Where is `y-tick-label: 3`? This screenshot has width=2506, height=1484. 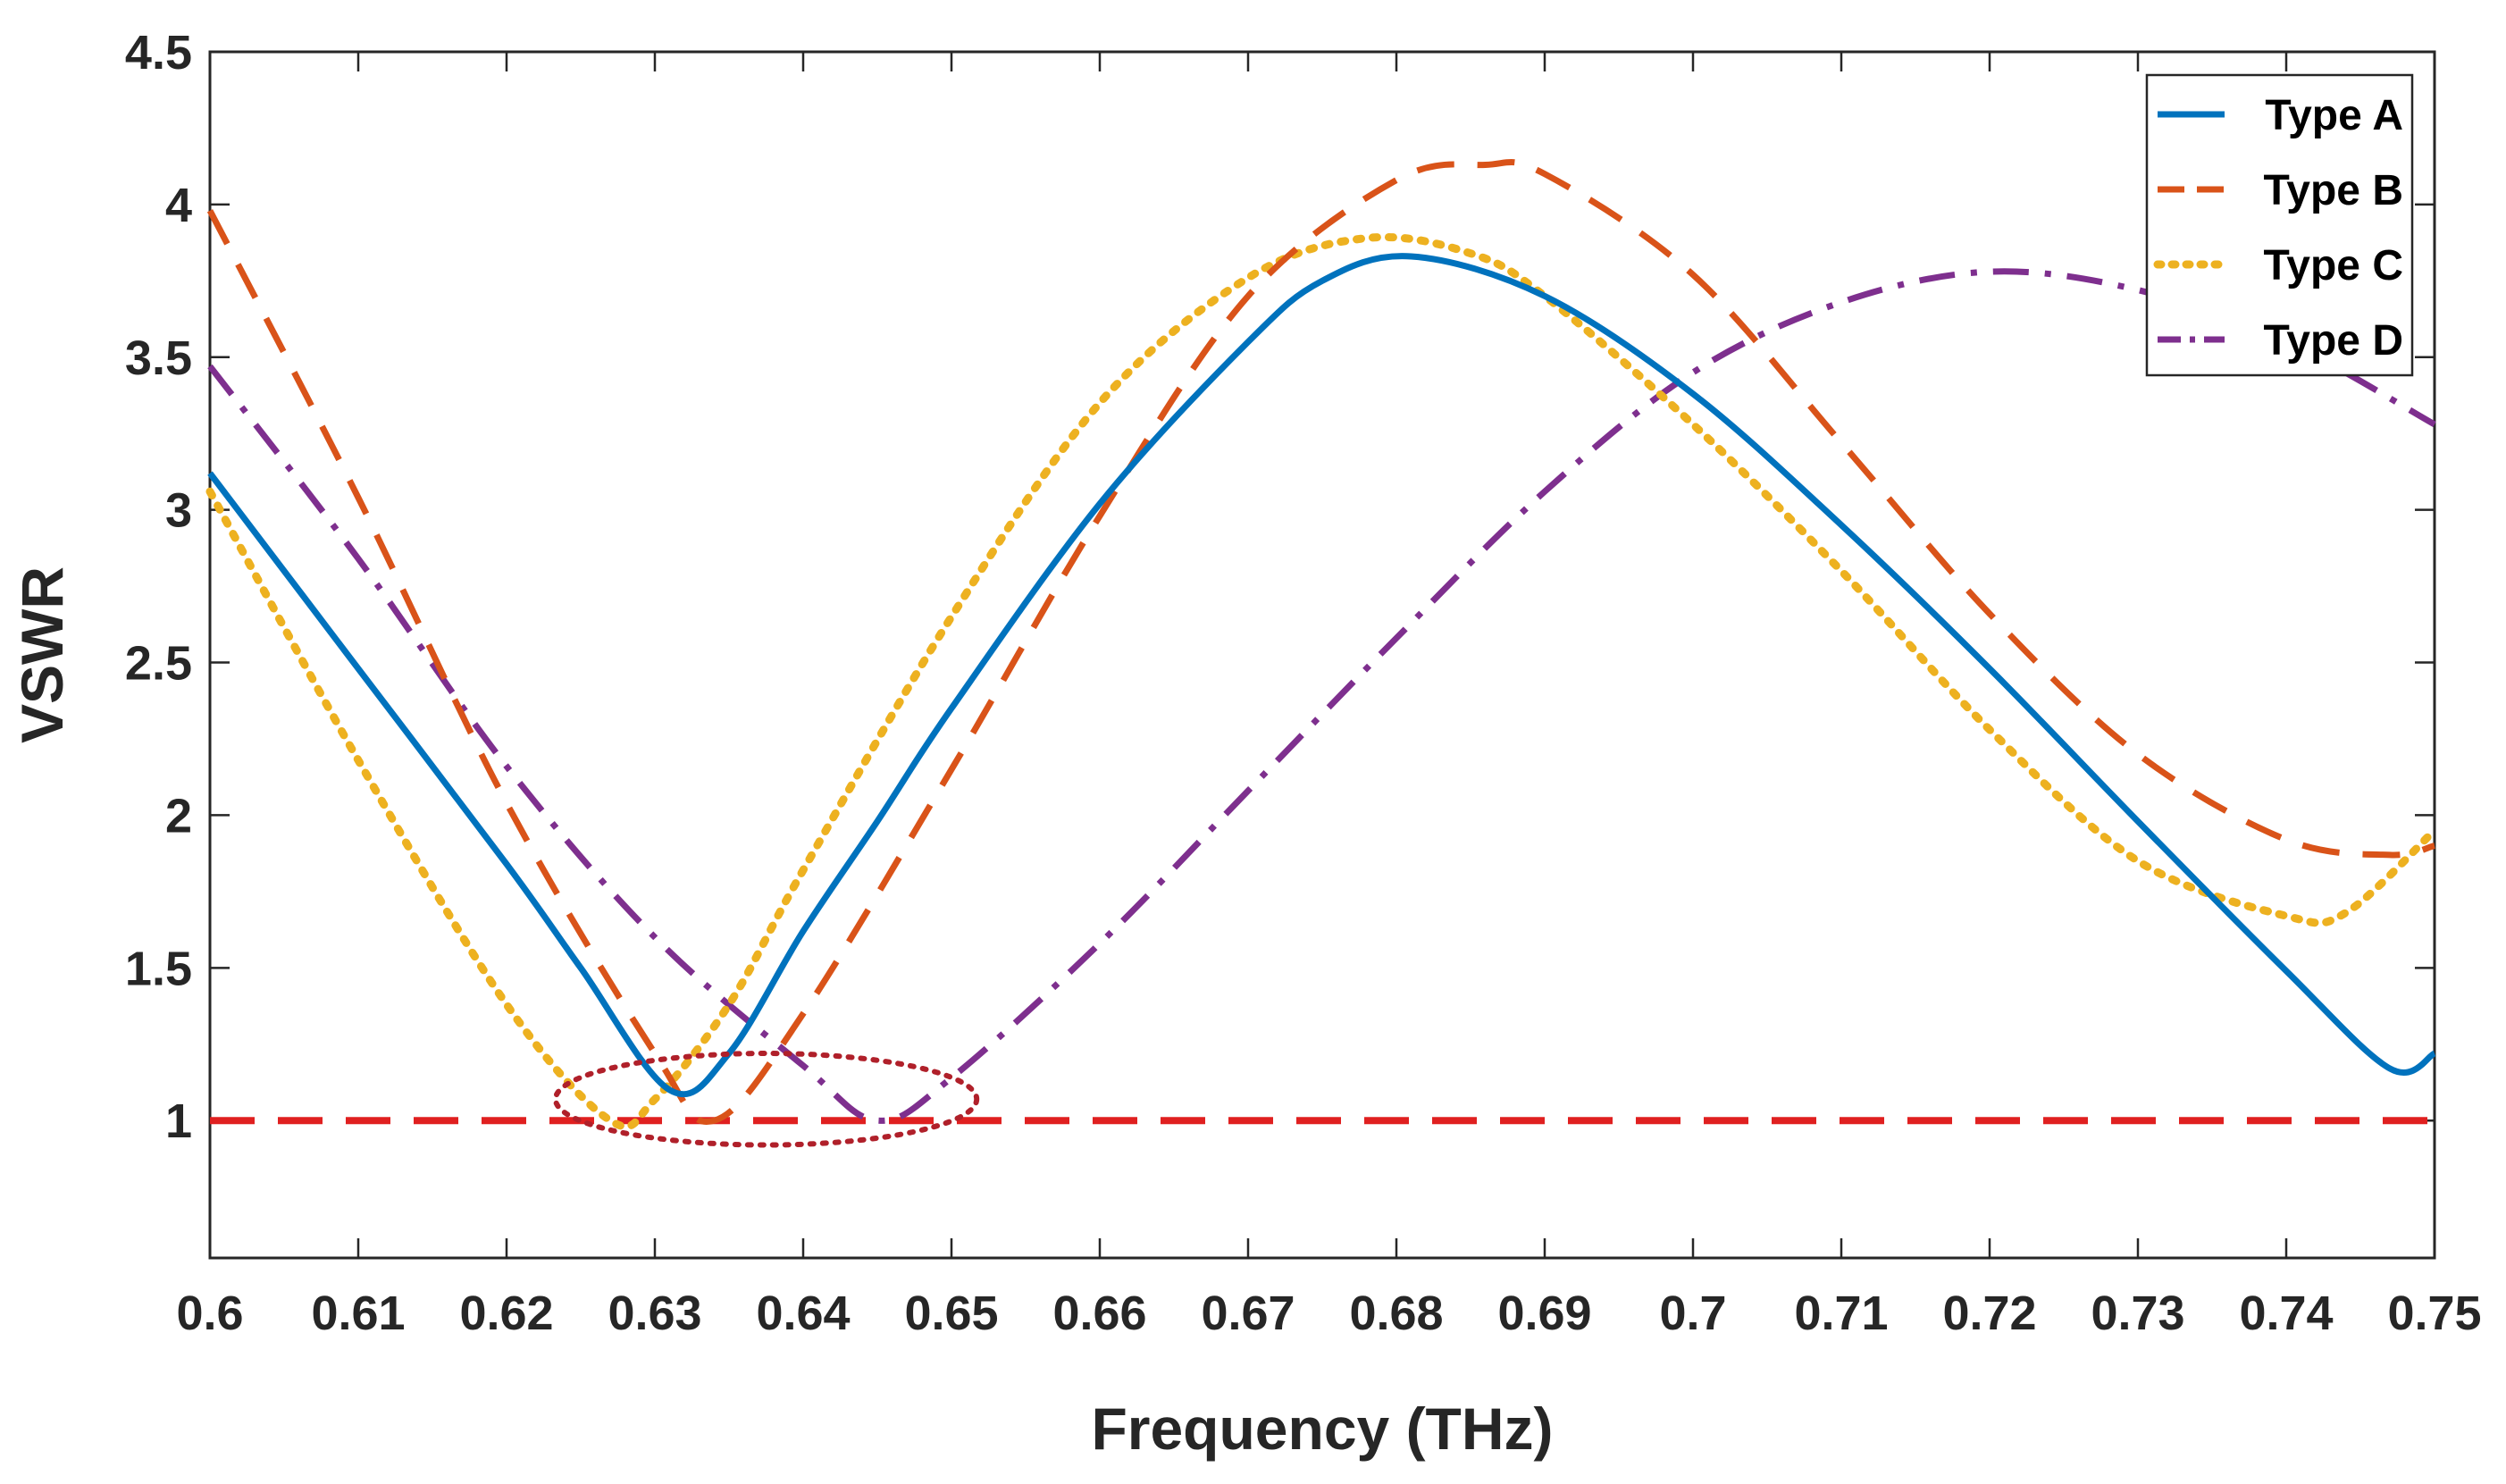
y-tick-label: 3 is located at coordinates (178, 511).